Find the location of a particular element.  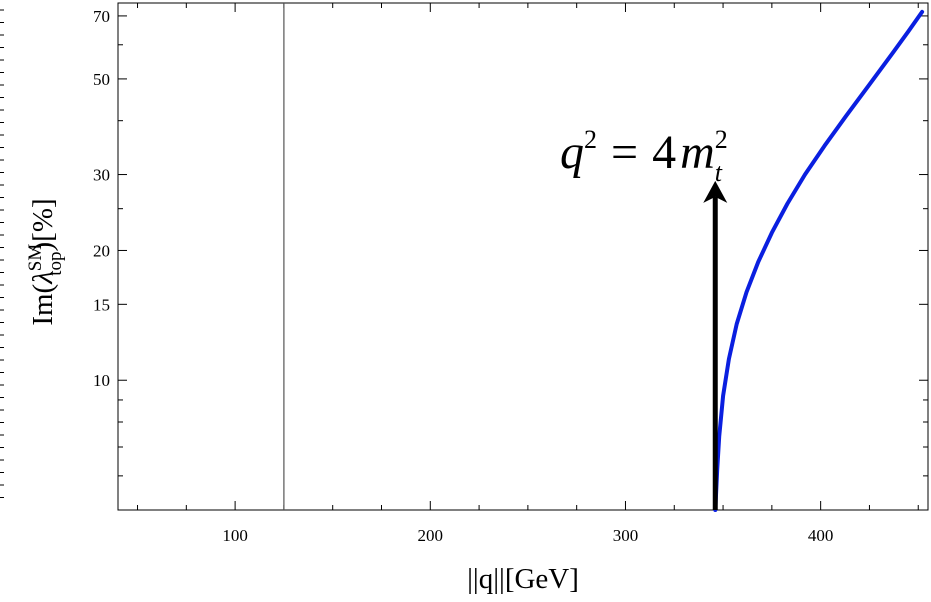

y-axis-label-subscript: top is located at coordinates (55, 263).